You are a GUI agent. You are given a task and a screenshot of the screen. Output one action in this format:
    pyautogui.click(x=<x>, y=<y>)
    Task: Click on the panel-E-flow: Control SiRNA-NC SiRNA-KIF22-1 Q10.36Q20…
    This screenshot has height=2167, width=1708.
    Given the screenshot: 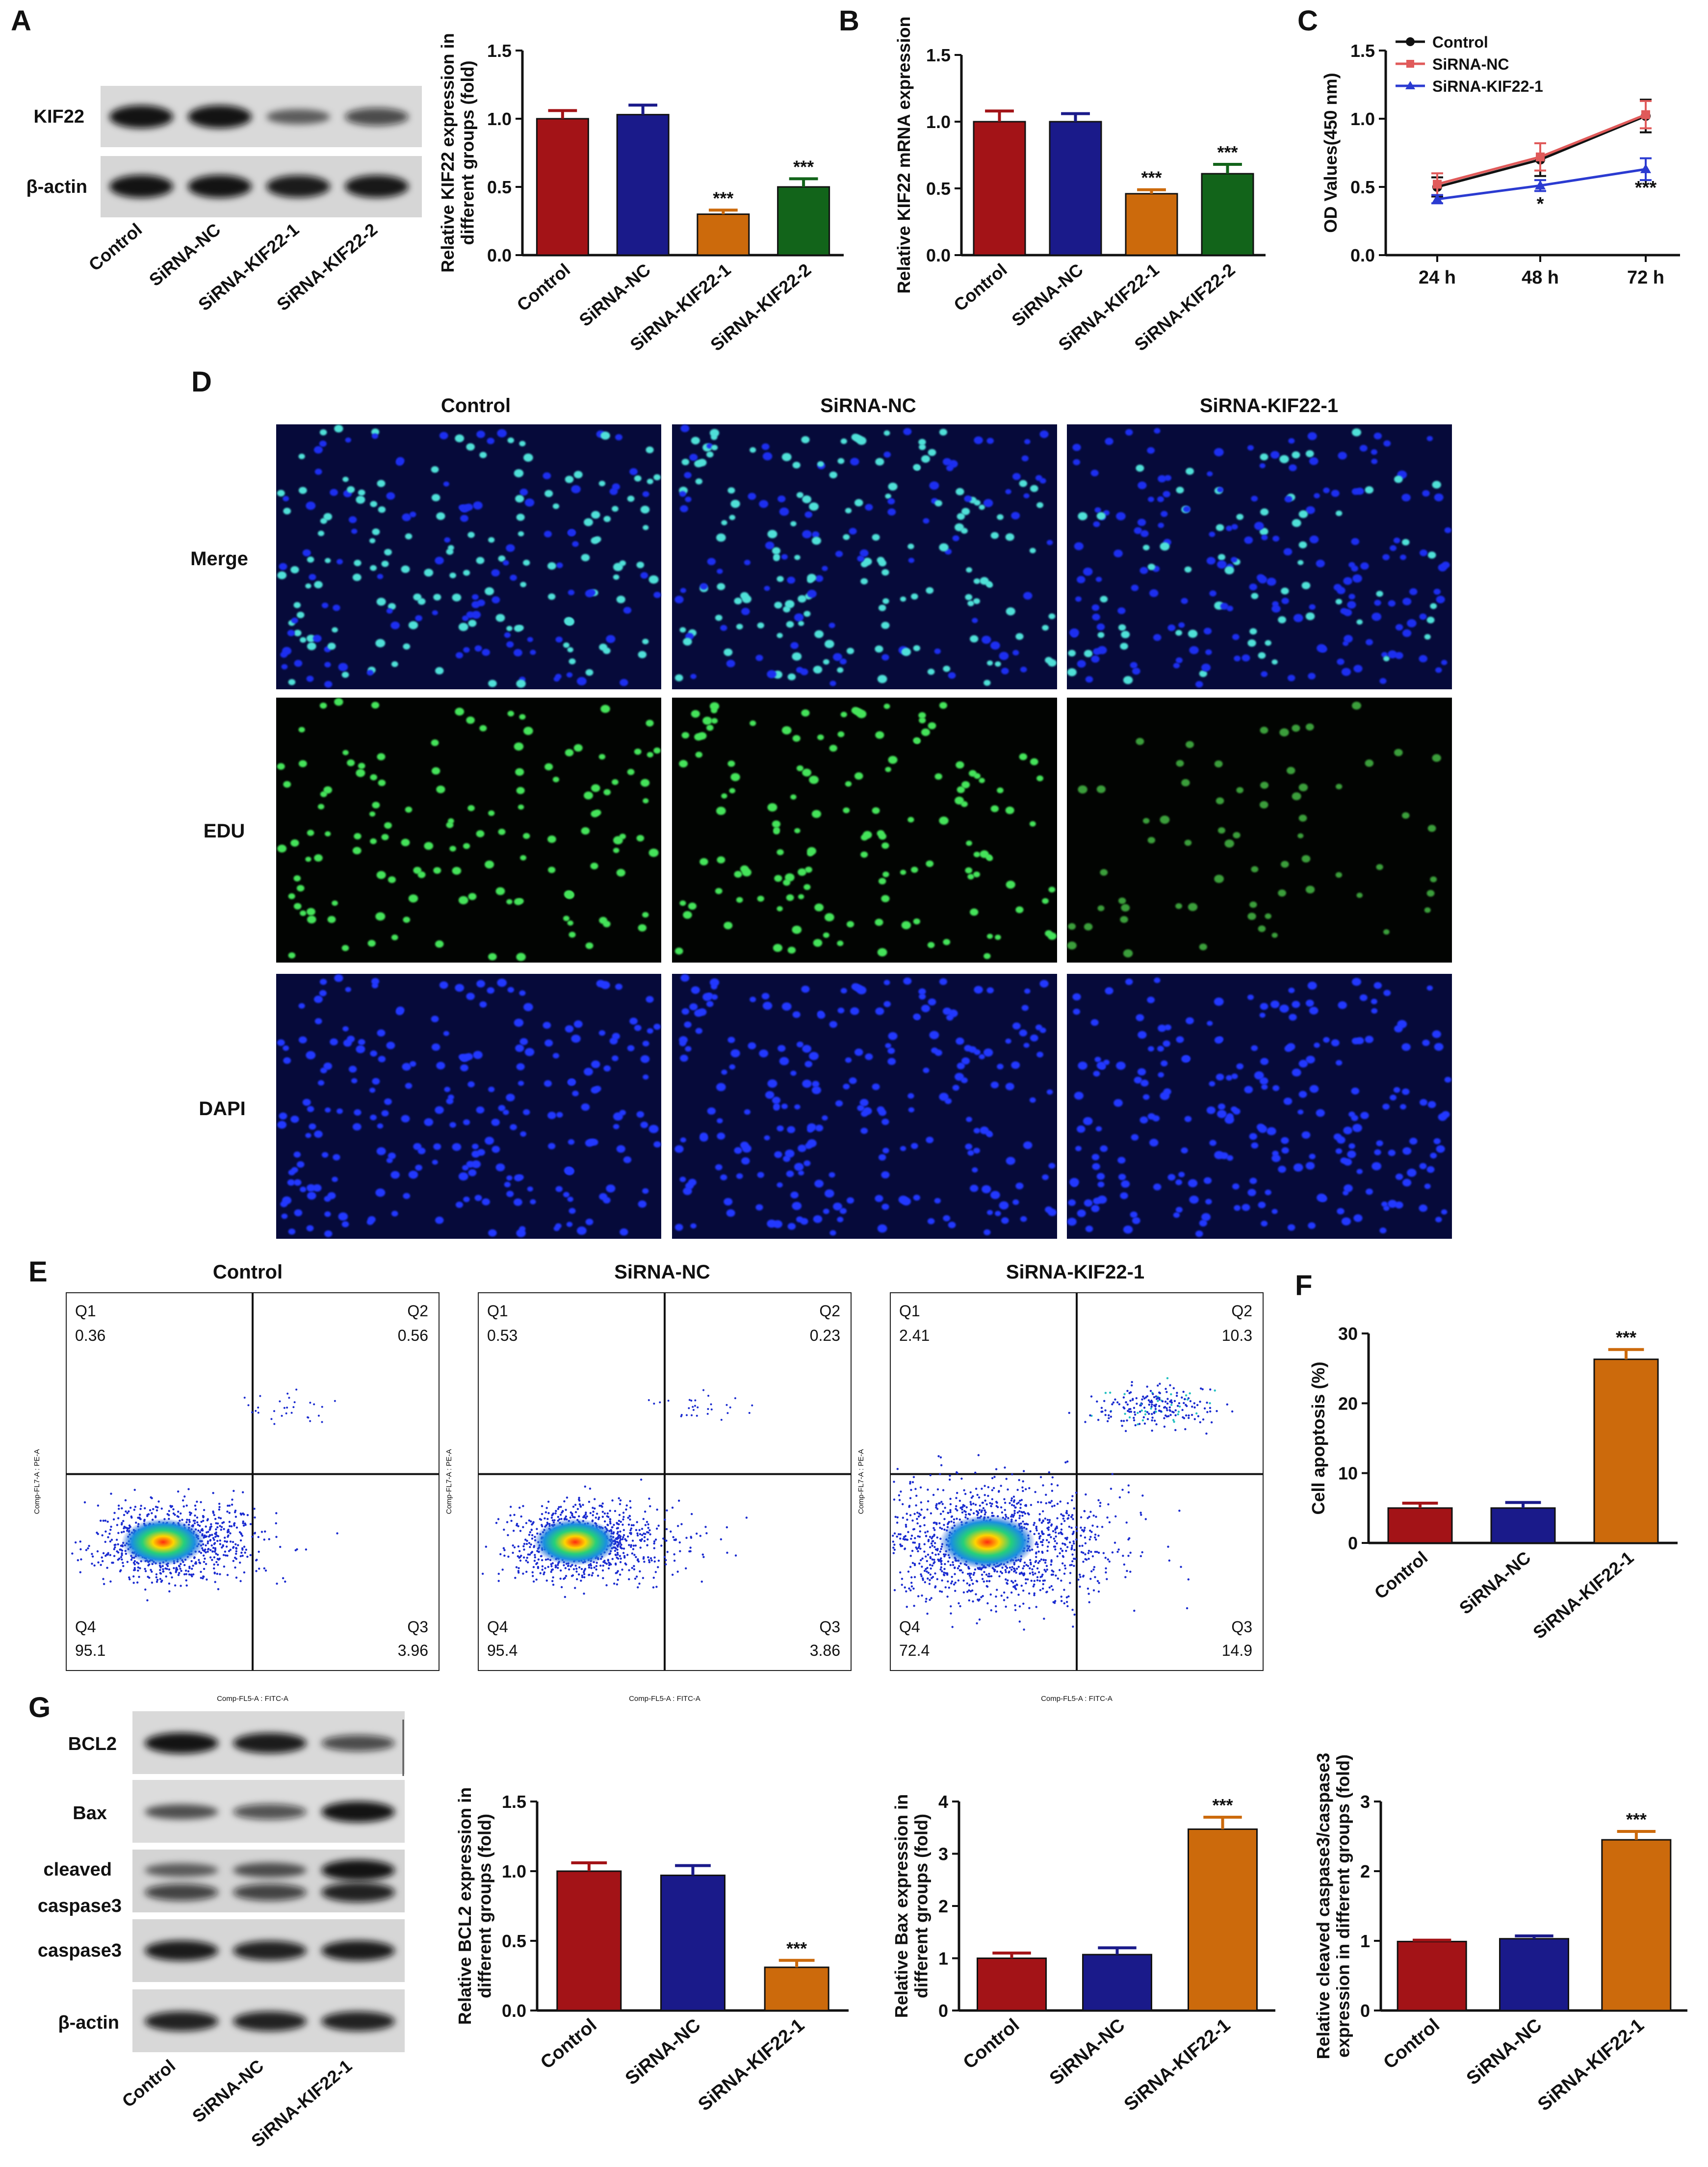 What is the action you would take?
    pyautogui.click(x=648, y=1482)
    